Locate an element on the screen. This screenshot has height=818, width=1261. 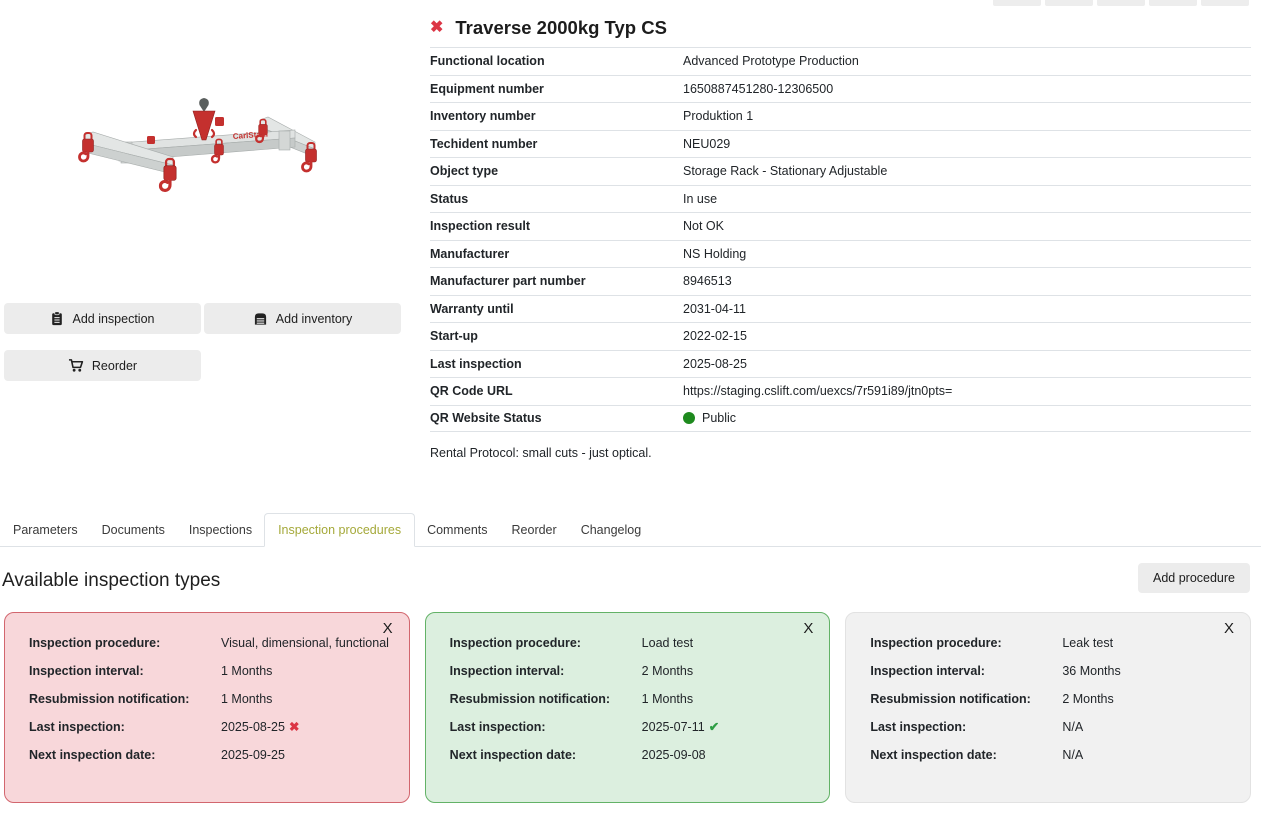
add-inventory-button: Add inventory is located at coordinates (302, 318).